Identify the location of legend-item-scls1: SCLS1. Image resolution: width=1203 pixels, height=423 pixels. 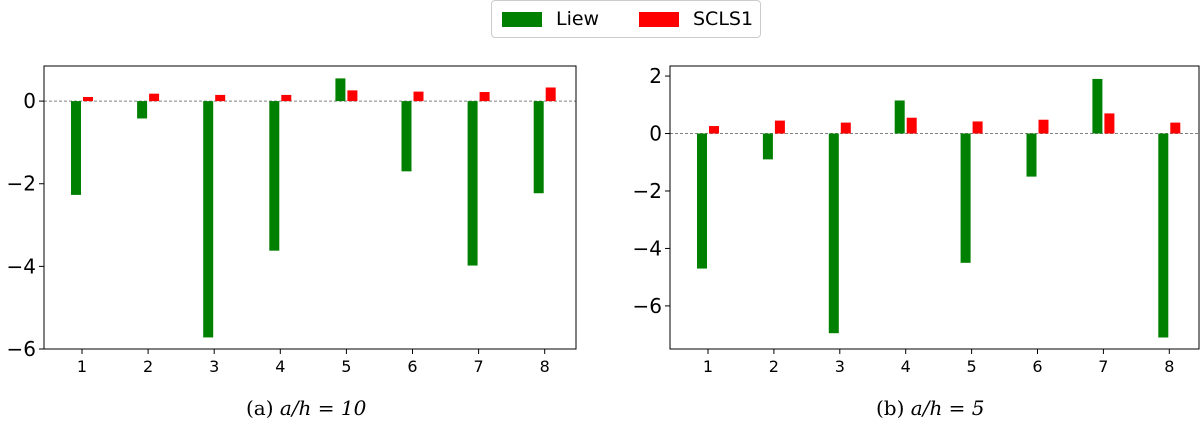
(696, 19).